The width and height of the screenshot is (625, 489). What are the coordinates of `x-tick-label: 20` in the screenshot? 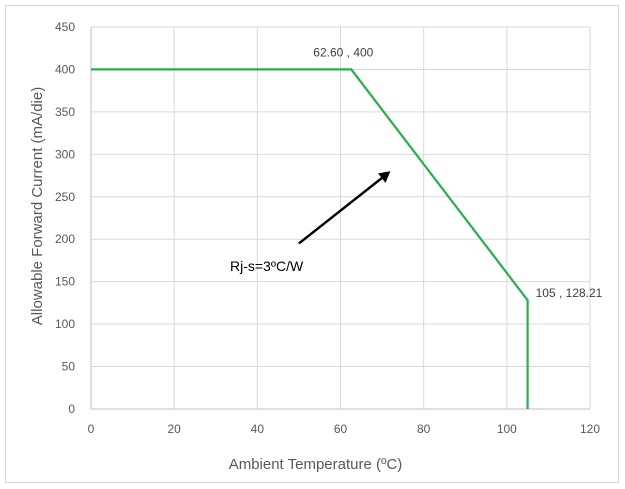 It's located at (174, 429).